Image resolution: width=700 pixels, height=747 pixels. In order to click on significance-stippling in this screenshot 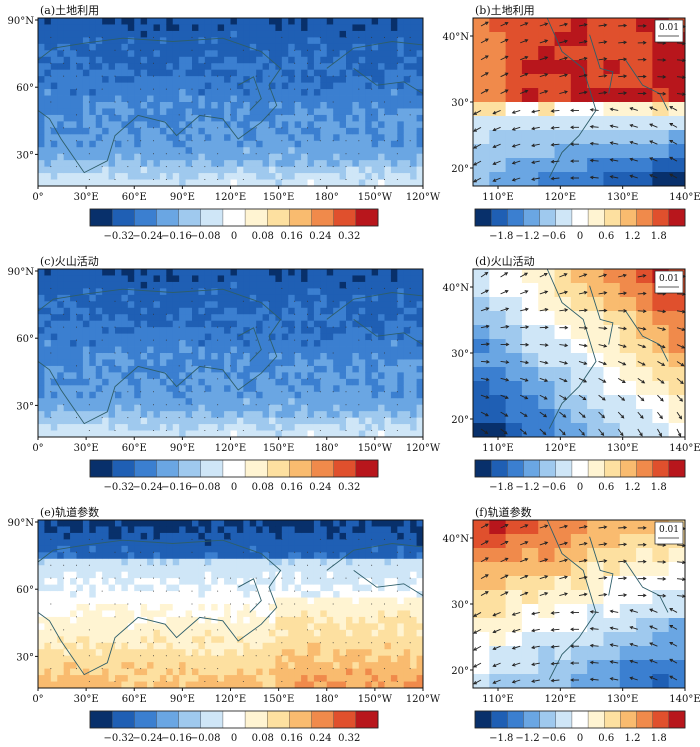, I will do `click(230, 108)`.